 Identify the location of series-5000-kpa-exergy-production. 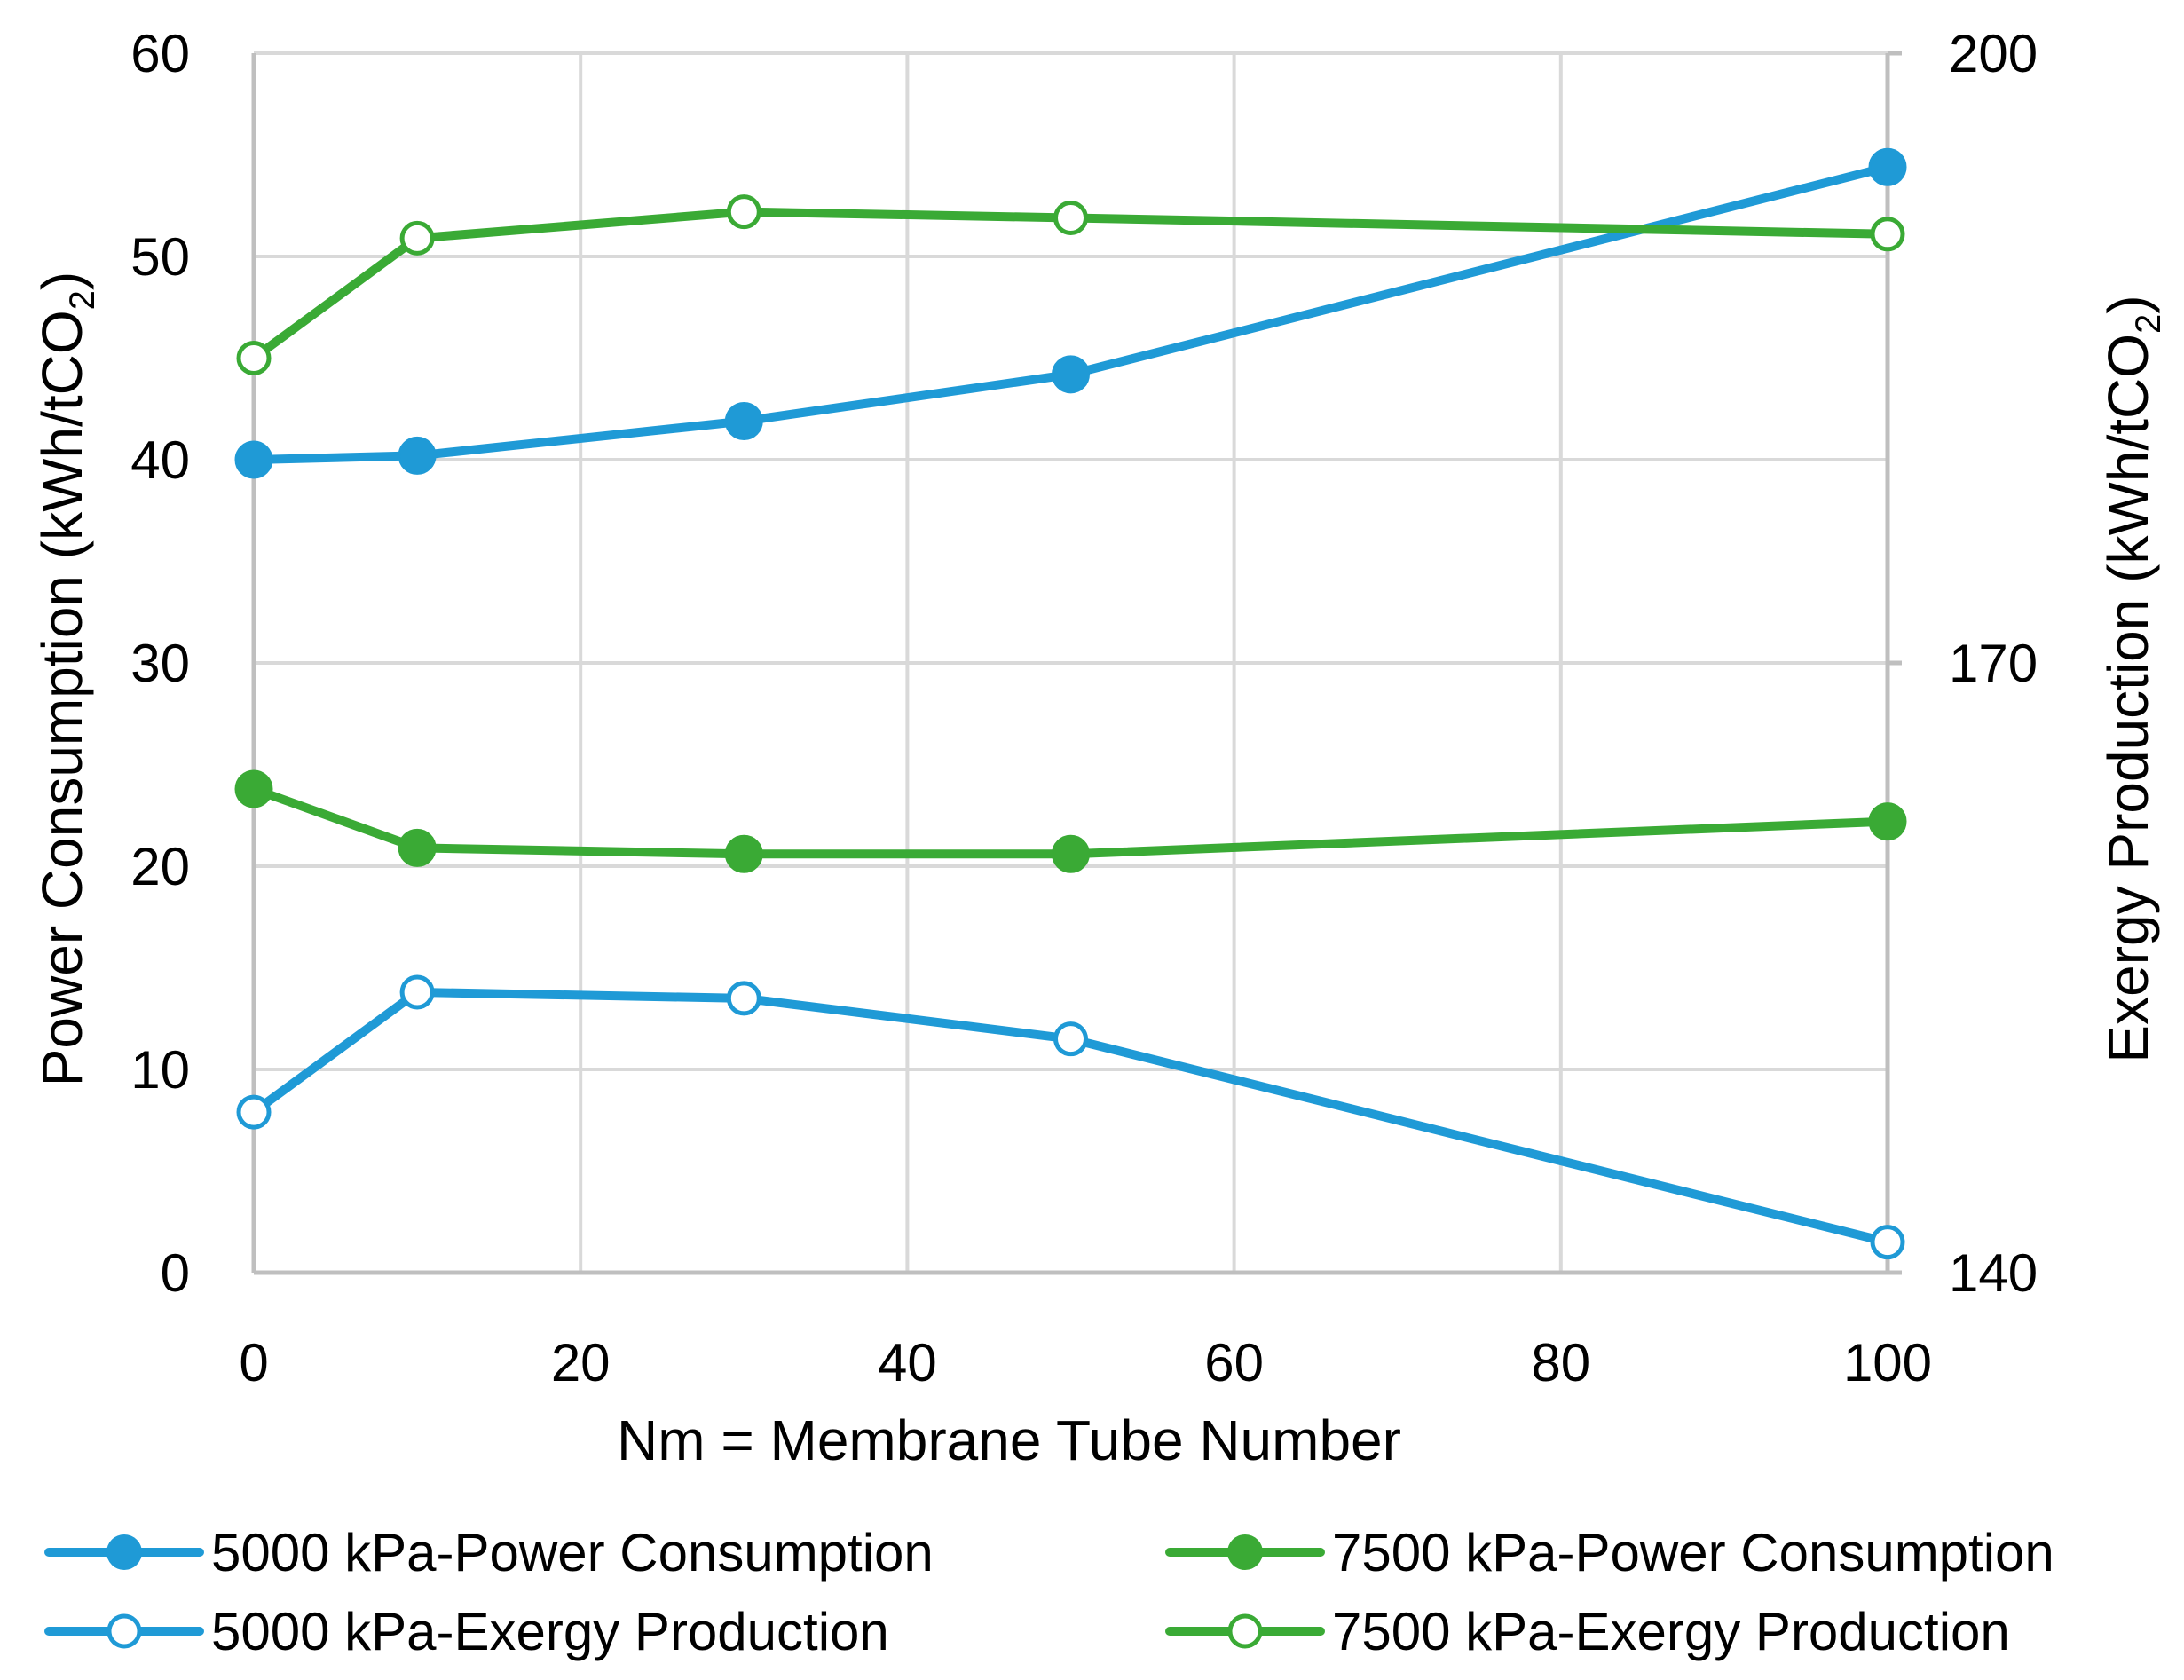
(1070, 1117).